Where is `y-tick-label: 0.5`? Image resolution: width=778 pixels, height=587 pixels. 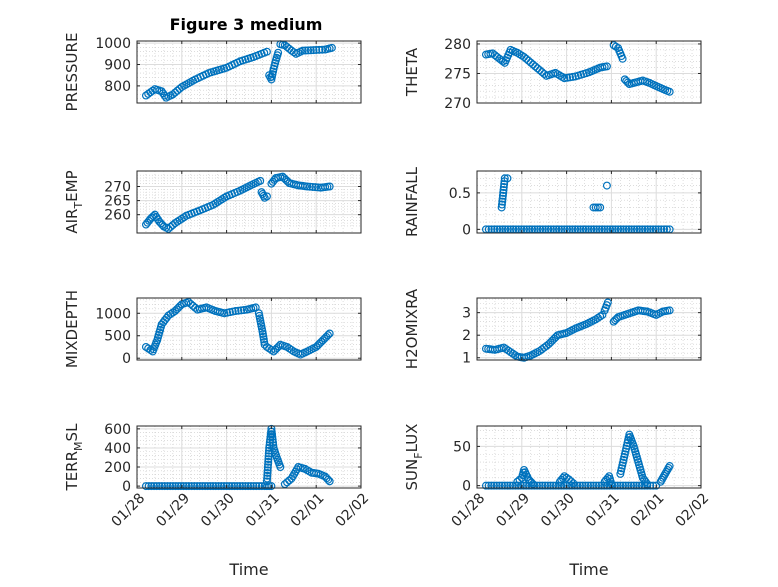 y-tick-label: 0.5 is located at coordinates (460, 194).